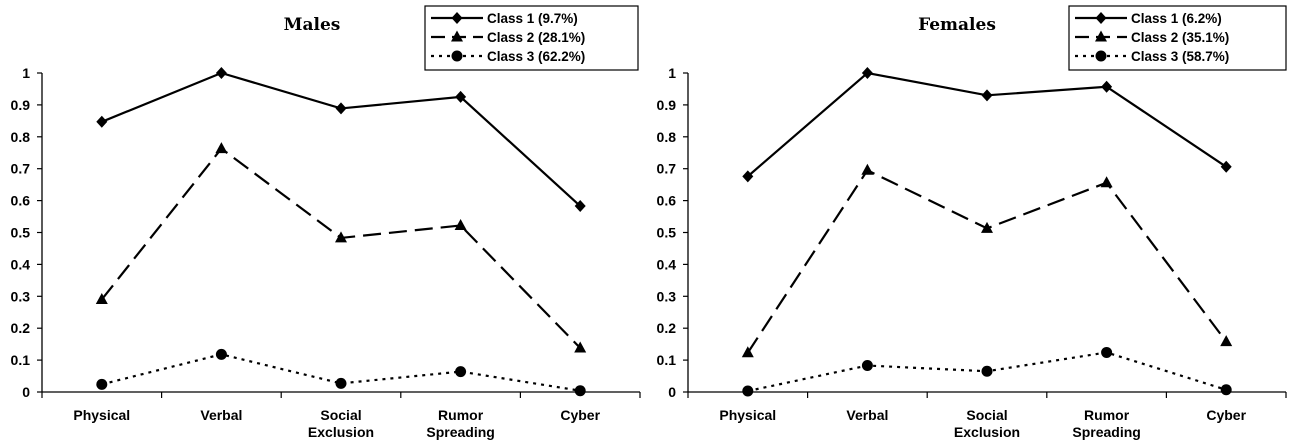 This screenshot has width=1292, height=448. What do you see at coordinates (536, 56) in the screenshot?
I see `legend-label: Class 3 (62.2%)` at bounding box center [536, 56].